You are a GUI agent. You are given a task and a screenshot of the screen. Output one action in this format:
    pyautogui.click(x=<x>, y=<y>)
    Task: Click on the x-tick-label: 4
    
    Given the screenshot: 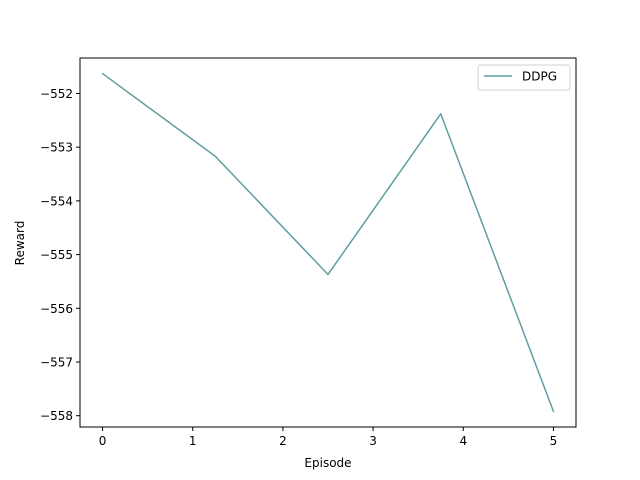 What is the action you would take?
    pyautogui.click(x=463, y=441)
    